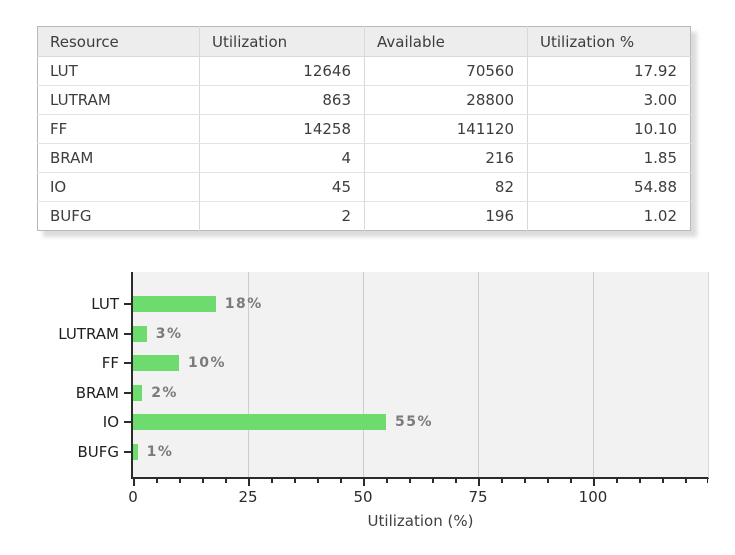  What do you see at coordinates (446, 216) in the screenshot?
I see `cell-available: 196` at bounding box center [446, 216].